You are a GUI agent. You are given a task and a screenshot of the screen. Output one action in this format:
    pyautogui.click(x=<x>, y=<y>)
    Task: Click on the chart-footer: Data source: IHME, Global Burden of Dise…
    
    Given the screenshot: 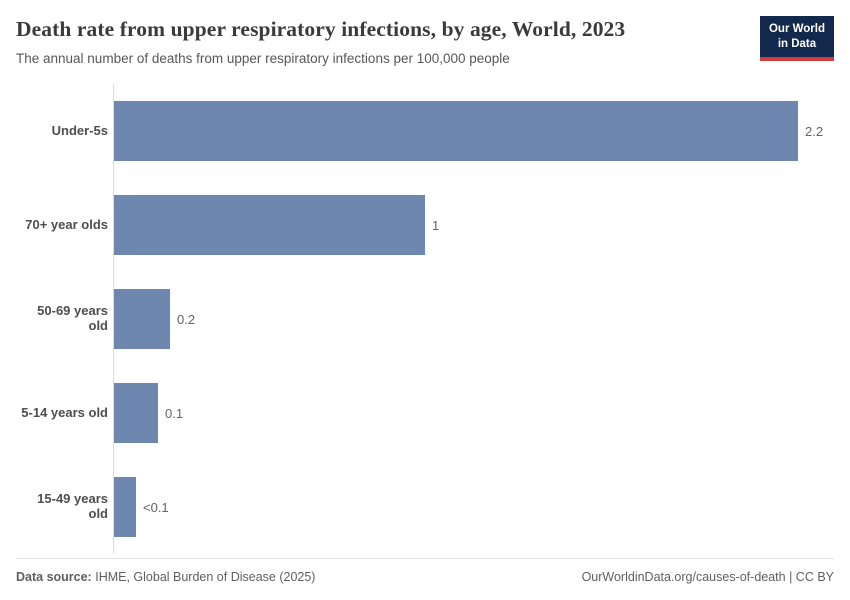 What is the action you would take?
    pyautogui.click(x=425, y=571)
    